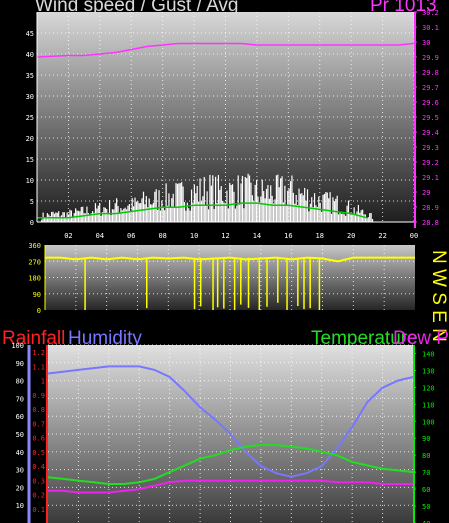  I want to click on y-right-tick-label: 28.9, so click(430, 208).